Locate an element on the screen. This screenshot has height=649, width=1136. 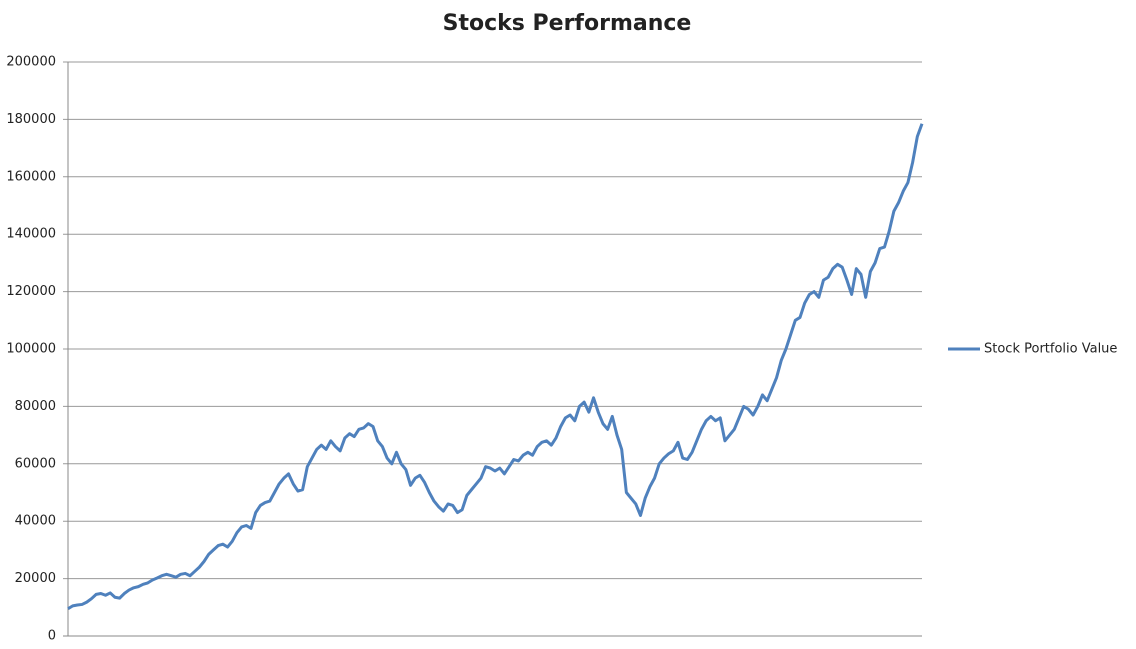
y-tick-label: 140000 is located at coordinates (31, 234).